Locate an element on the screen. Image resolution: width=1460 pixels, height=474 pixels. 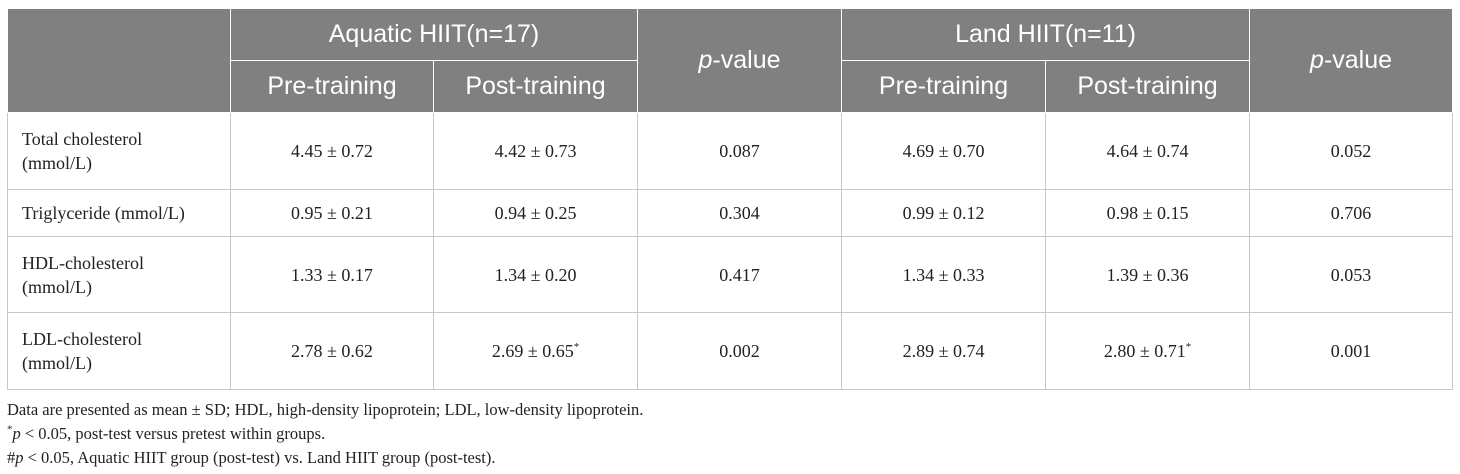
header-aquatic-post: Post-training is located at coordinates (535, 86).